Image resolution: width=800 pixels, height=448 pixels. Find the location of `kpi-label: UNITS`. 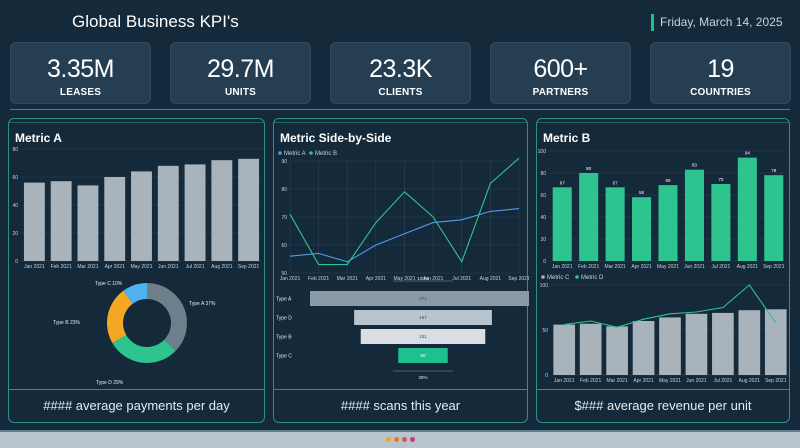

kpi-label: UNITS is located at coordinates (240, 92).